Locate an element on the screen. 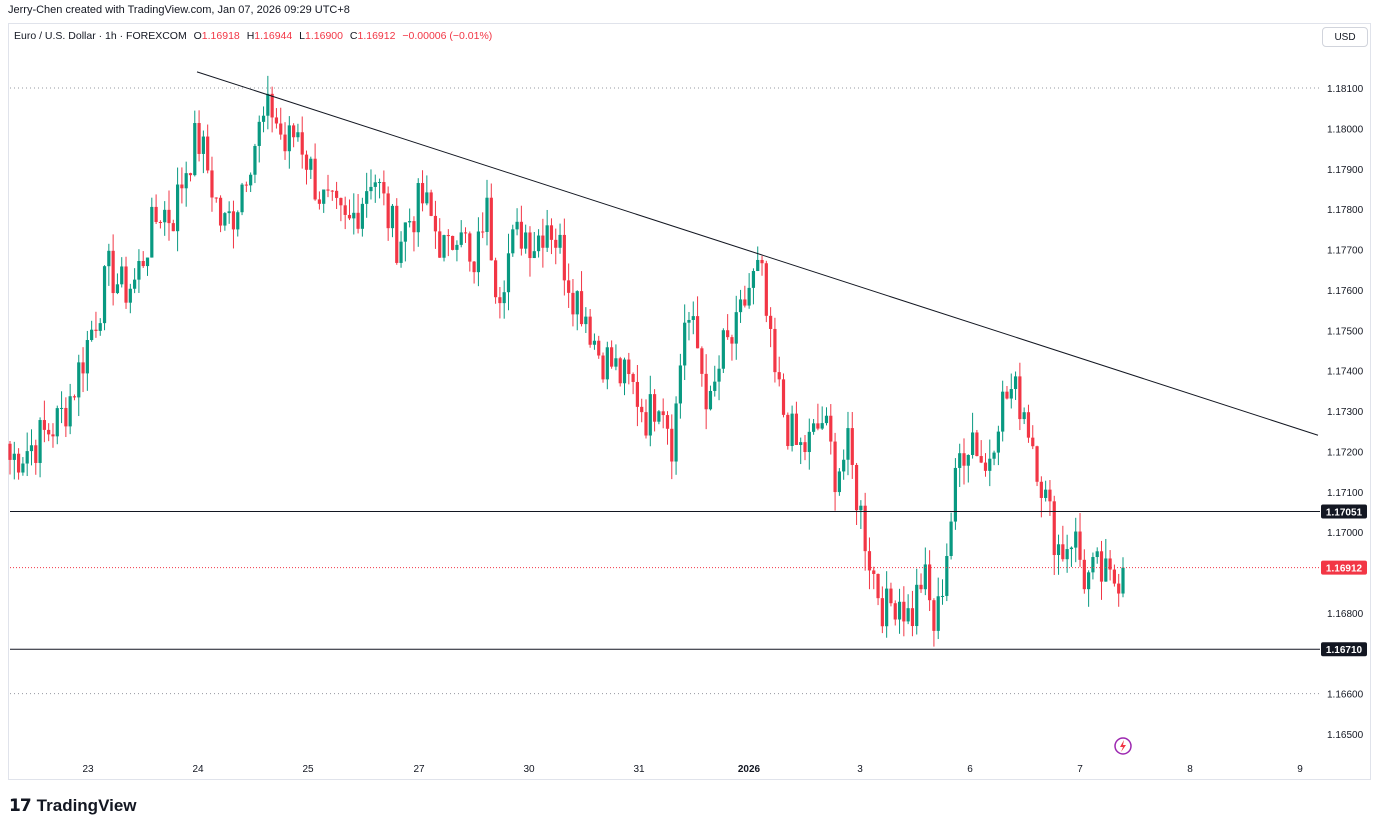 This screenshot has width=1380, height=831. symbol-title: Euro / U.S. Dollar · 1h · FOREXCOM is located at coordinates (100, 36).